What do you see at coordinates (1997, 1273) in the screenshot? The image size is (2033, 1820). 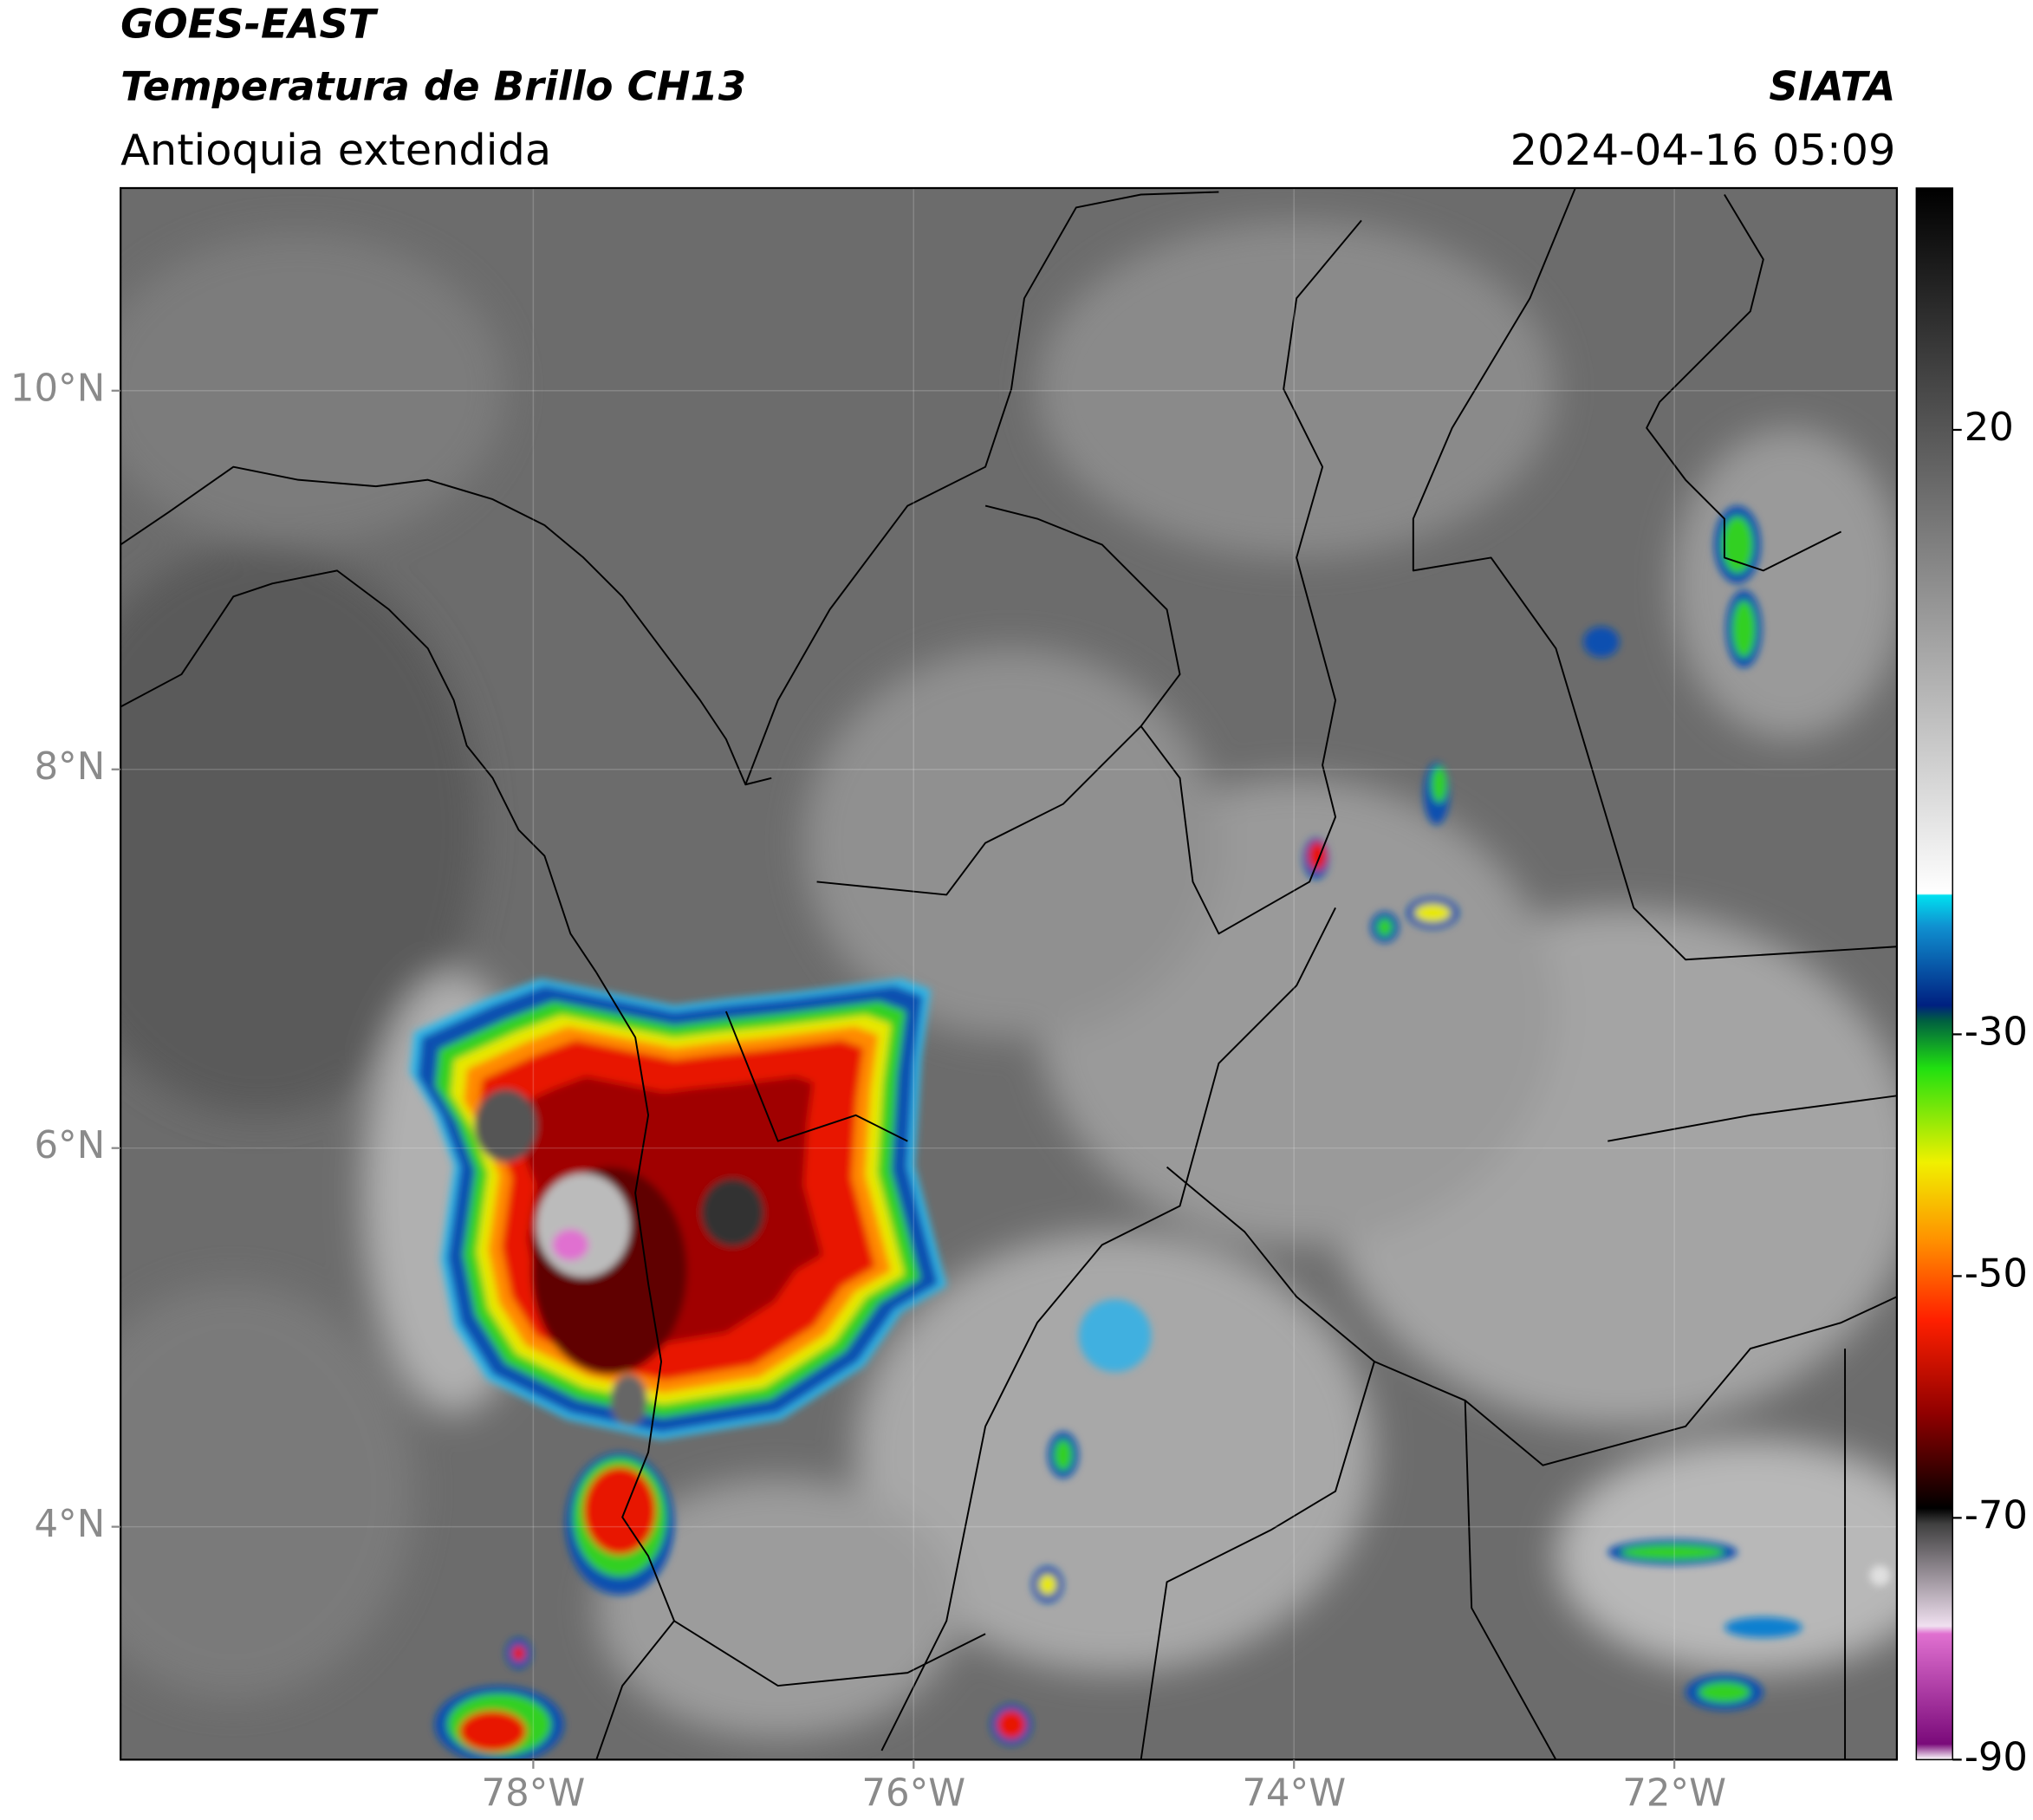 I see `colorbar-tick-label: -50` at bounding box center [1997, 1273].